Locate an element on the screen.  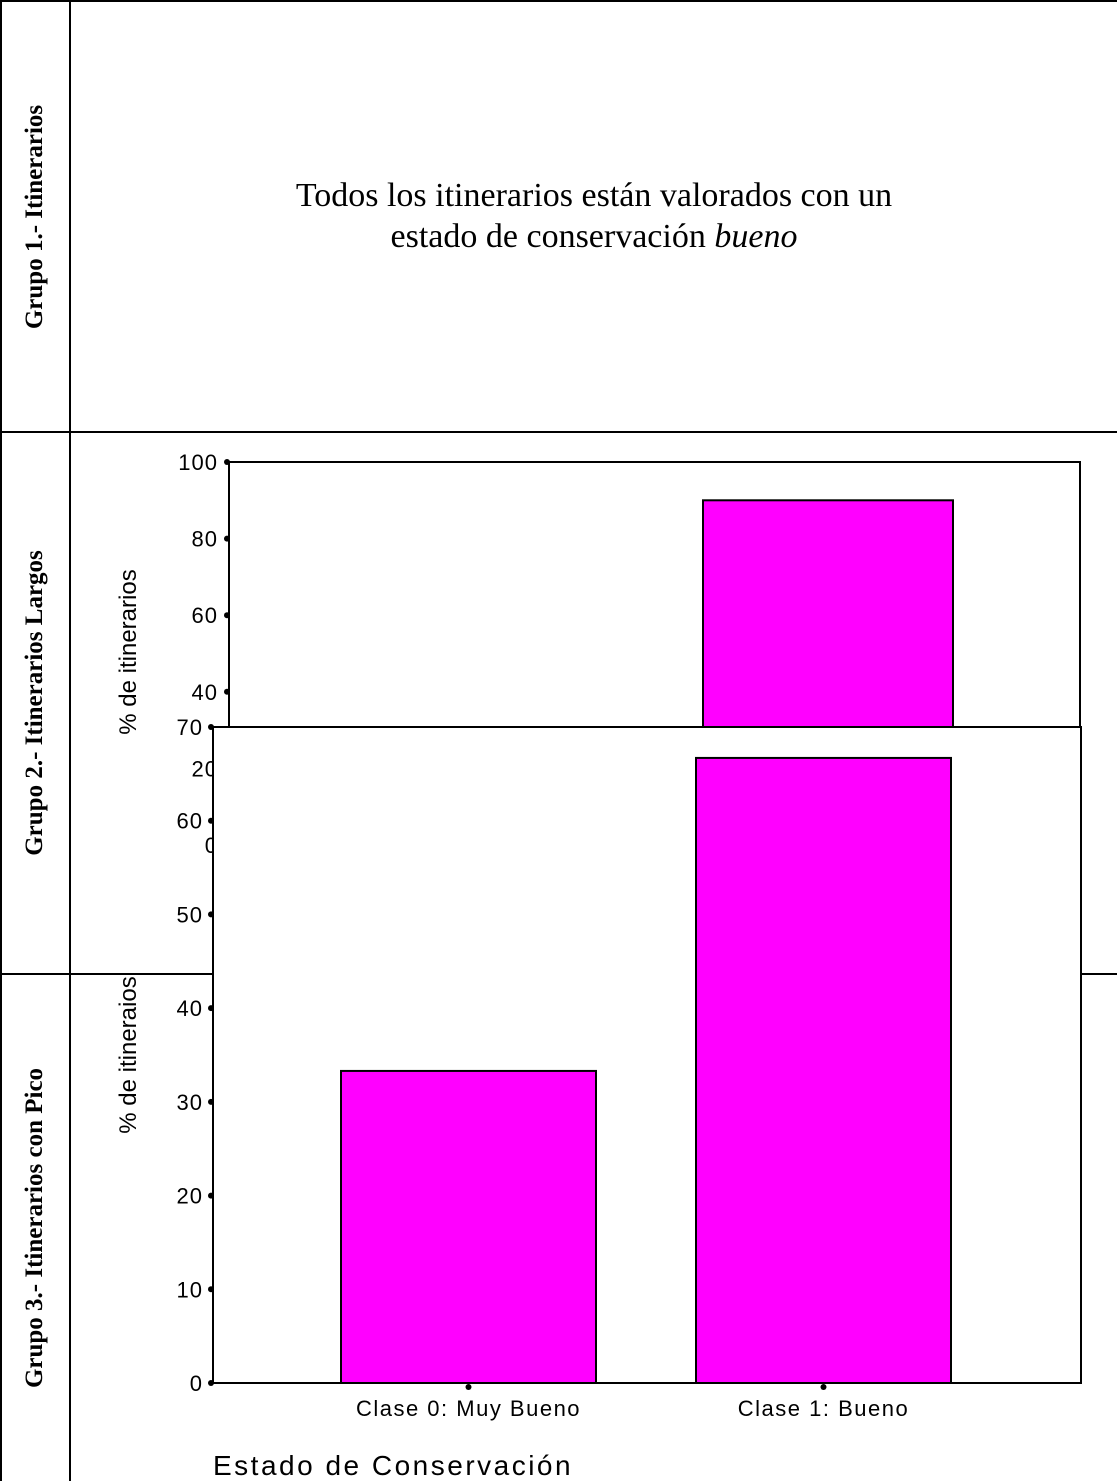
y-axis-title: % de itinerarios is located at coordinates (128, 651).